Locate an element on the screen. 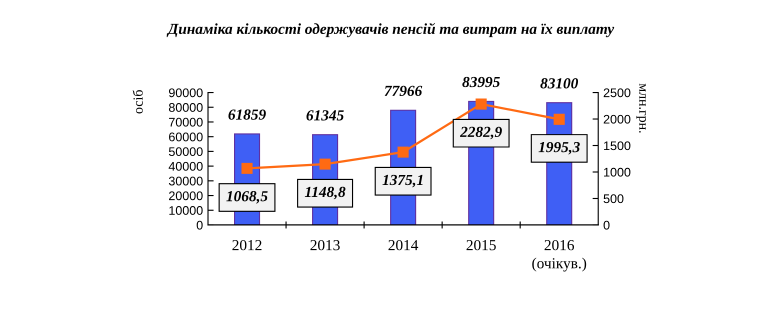 The image size is (782, 327). y2-tick-label: 1000 is located at coordinates (617, 172).